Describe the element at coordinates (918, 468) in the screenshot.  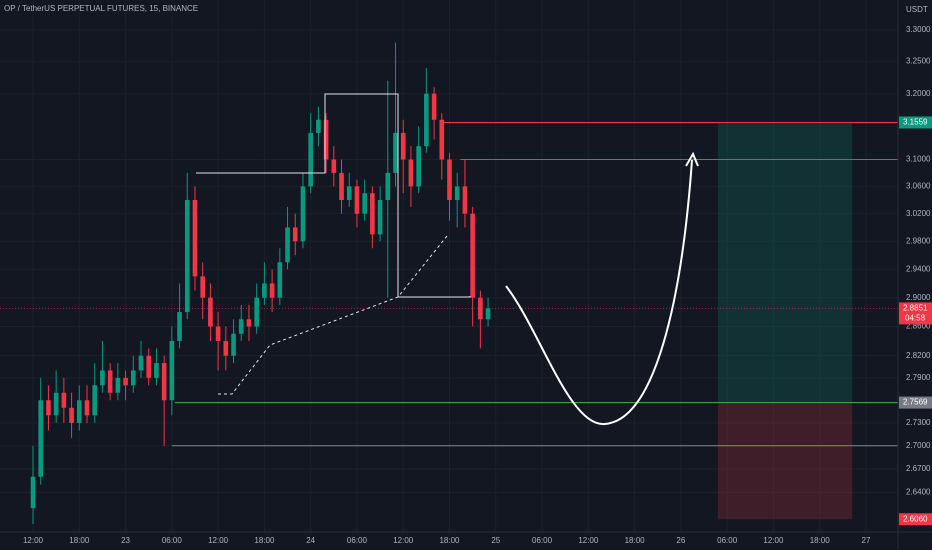
I see `y-tick-label: 2.6700` at that location.